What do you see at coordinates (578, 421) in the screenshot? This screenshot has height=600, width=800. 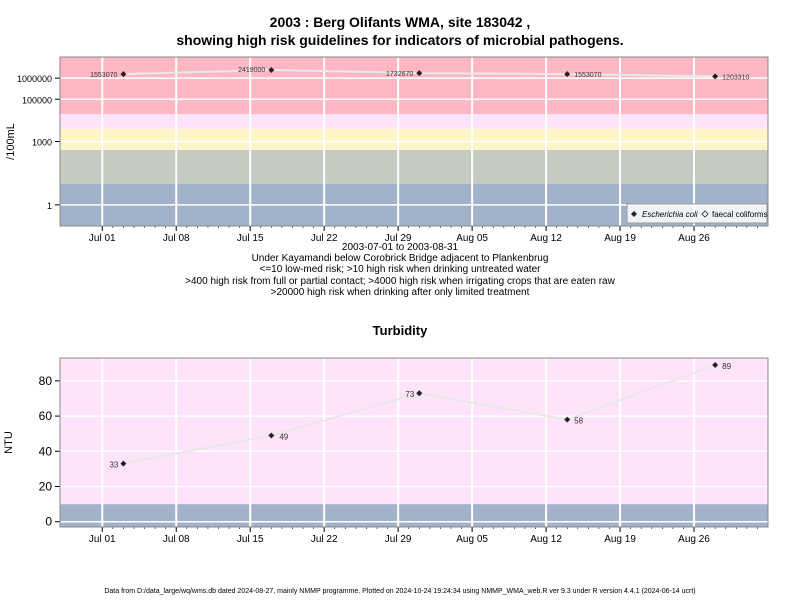 I see `data-label: 58` at bounding box center [578, 421].